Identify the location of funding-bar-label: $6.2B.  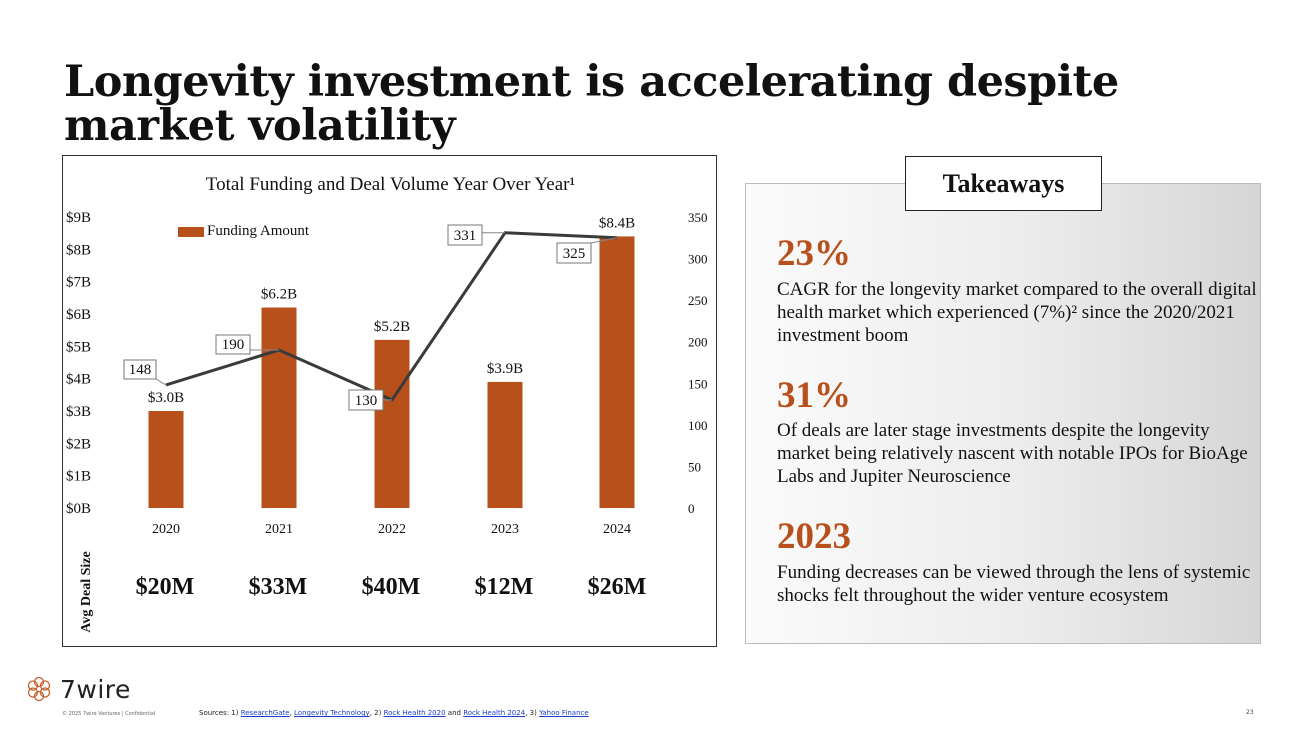
(279, 295).